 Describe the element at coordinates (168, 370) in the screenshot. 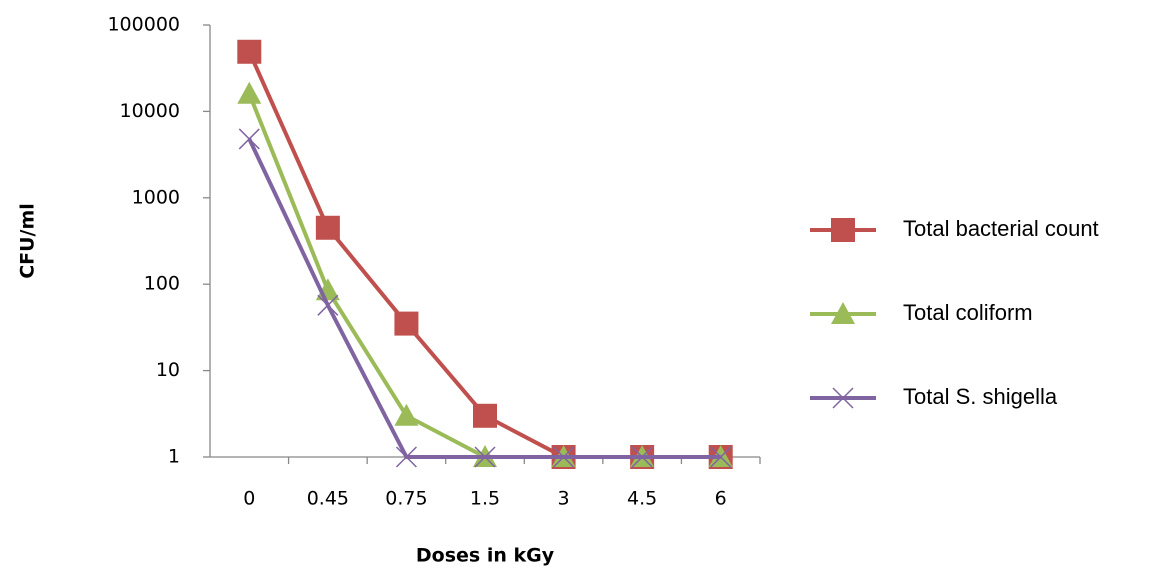

I see `y-tick-label: 10` at that location.